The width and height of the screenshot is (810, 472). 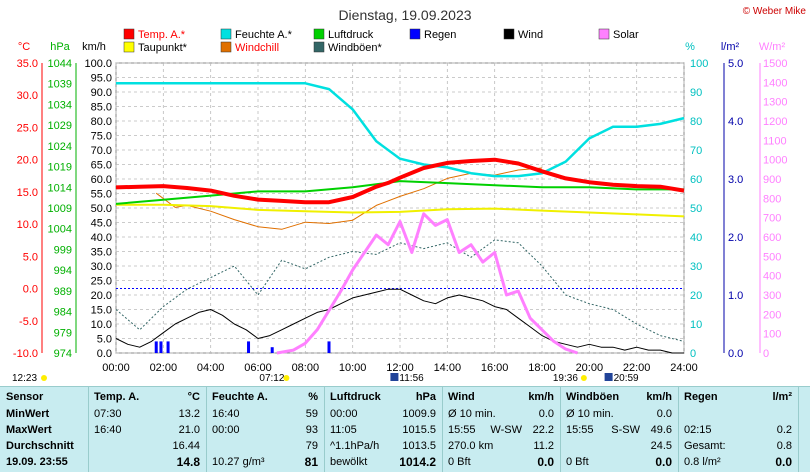 I want to click on humidity-tick-label: 30, so click(x=696, y=267).